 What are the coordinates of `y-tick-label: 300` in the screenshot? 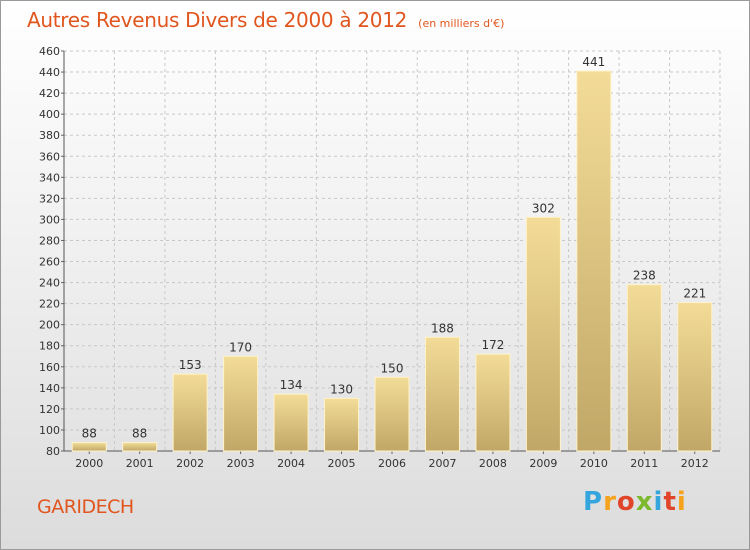 It's located at (49, 219).